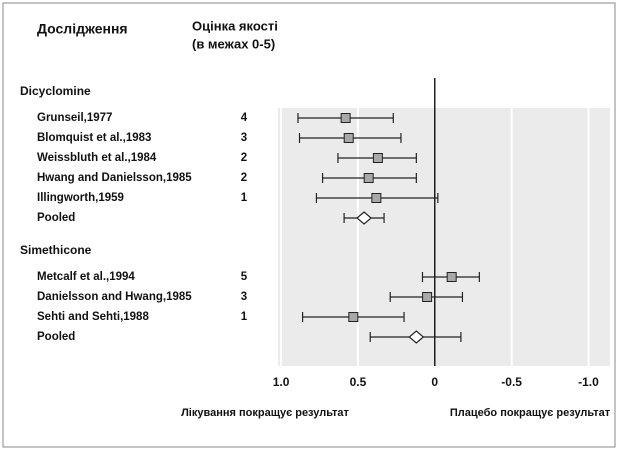  I want to click on study-name: Illingworth,1959, so click(80, 198).